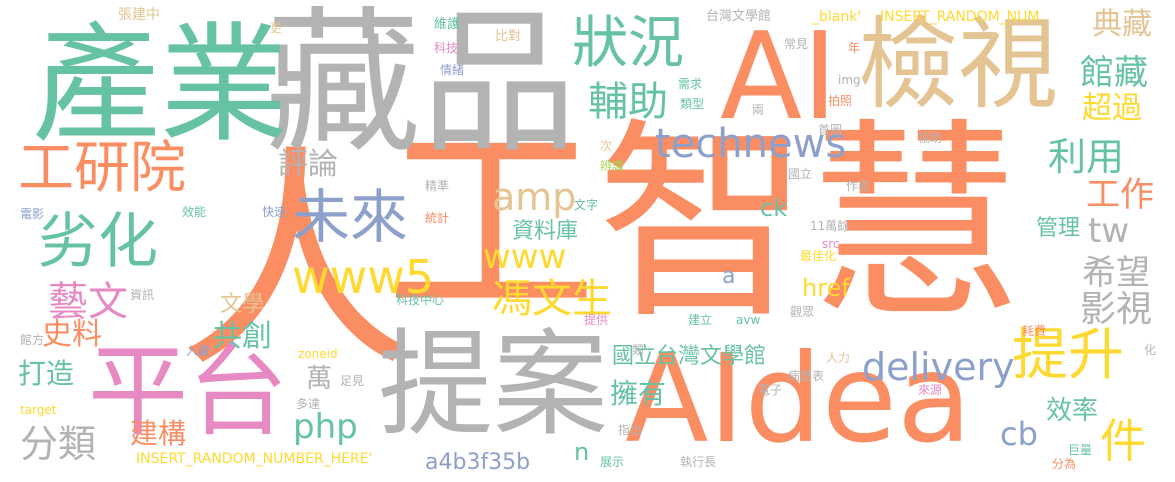 The image size is (1175, 482). I want to click on word: 管理, so click(1058, 228).